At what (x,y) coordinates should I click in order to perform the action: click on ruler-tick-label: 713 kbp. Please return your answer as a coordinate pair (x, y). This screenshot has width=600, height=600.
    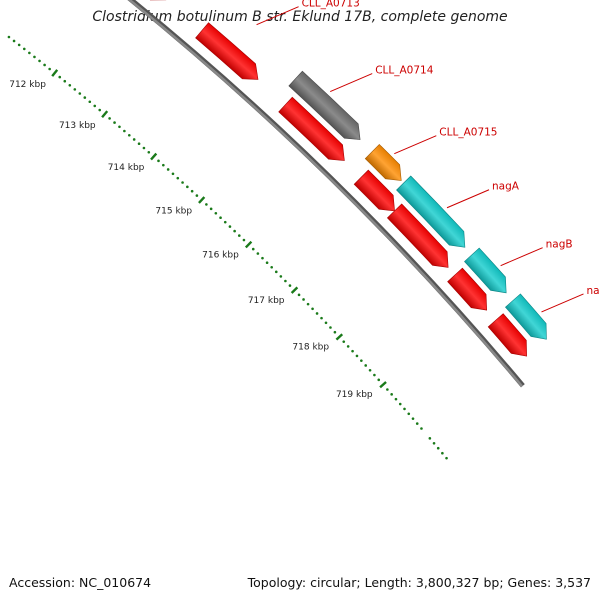
    Looking at the image, I should click on (77, 126).